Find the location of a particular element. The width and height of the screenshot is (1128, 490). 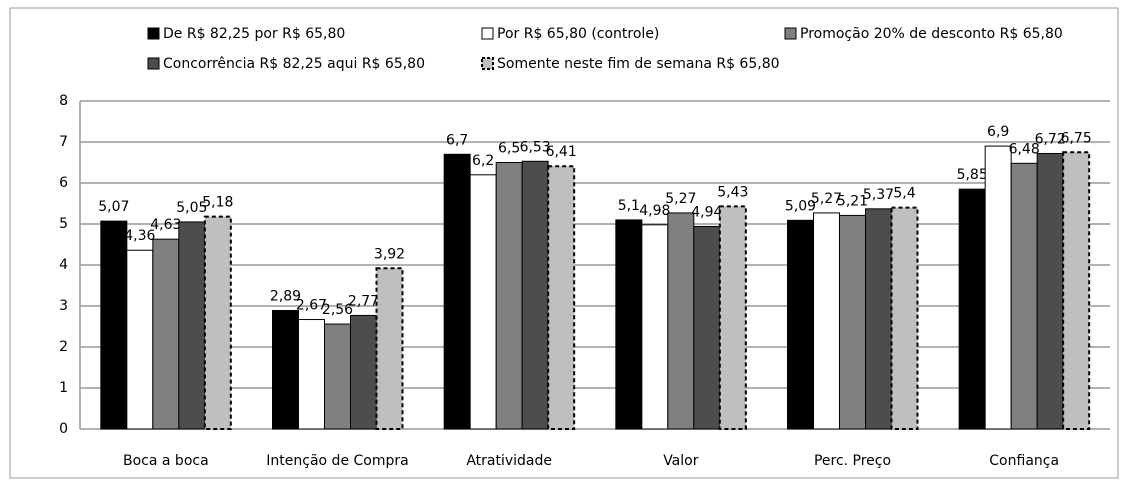

data-label: 6,5 is located at coordinates (509, 149).